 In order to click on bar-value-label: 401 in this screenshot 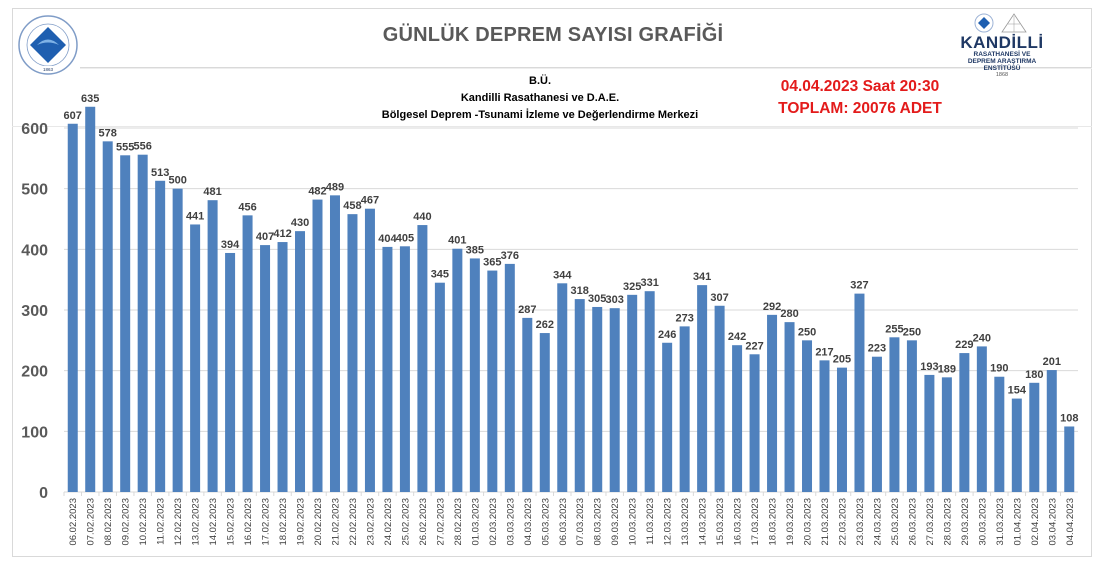, I will do `click(457, 241)`.